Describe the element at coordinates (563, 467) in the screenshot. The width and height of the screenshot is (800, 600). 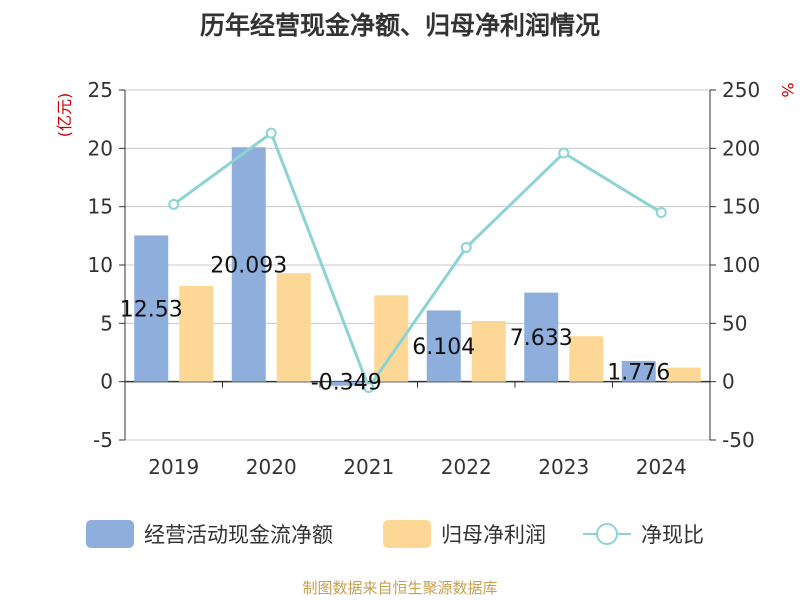
I see `x-tick-label: 2023` at that location.